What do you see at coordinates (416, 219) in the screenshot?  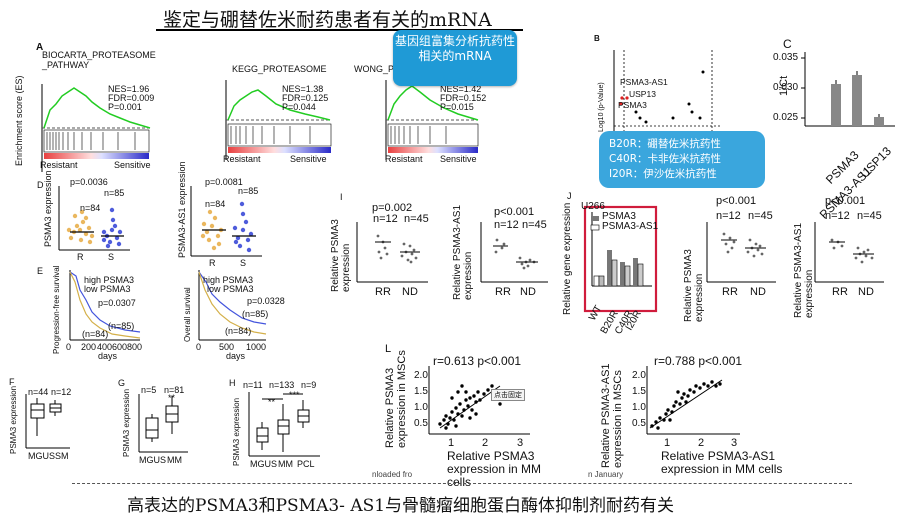 I see `panel-i-left-n2: n=45` at bounding box center [416, 219].